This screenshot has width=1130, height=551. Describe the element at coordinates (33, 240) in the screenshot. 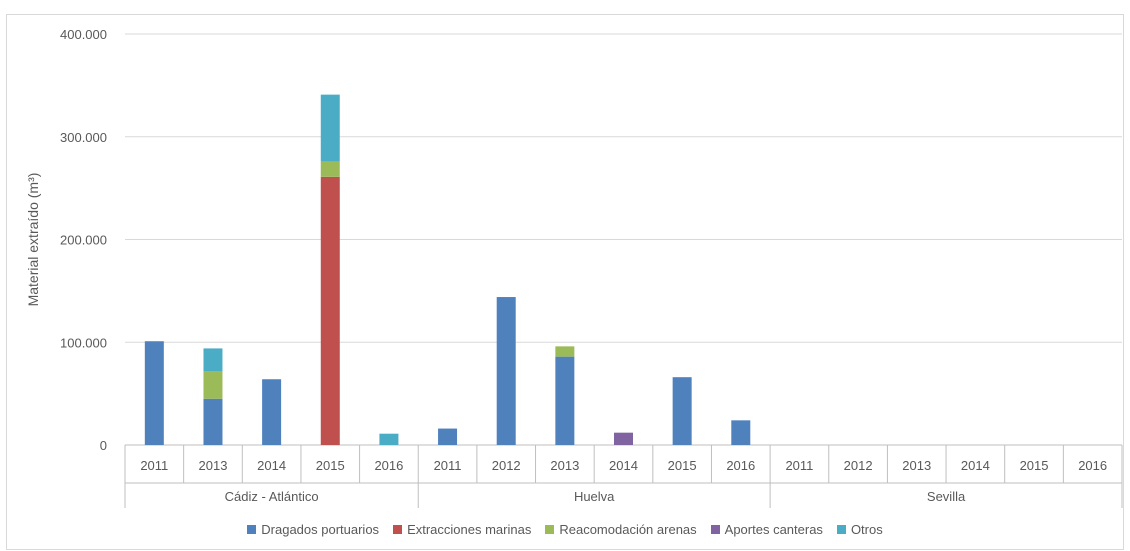

I see `y-axis-title: Material extraído (m³)` at that location.